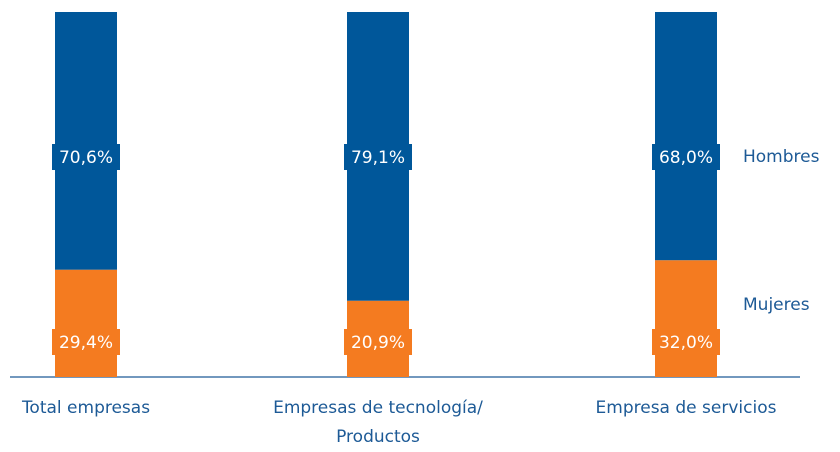 The height and width of the screenshot is (452, 840). I want to click on data-label: 79,1%, so click(378, 158).